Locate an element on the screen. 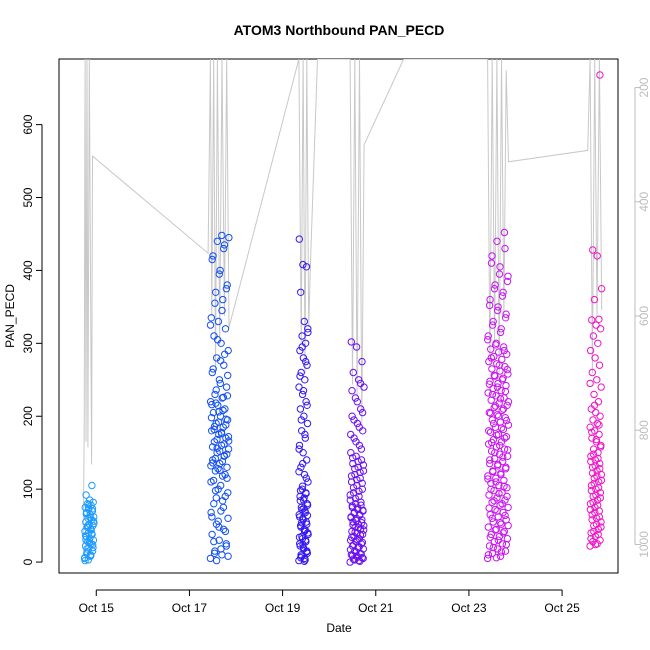 The width and height of the screenshot is (650, 650). x-tick-label: Oct 15 is located at coordinates (97, 608).